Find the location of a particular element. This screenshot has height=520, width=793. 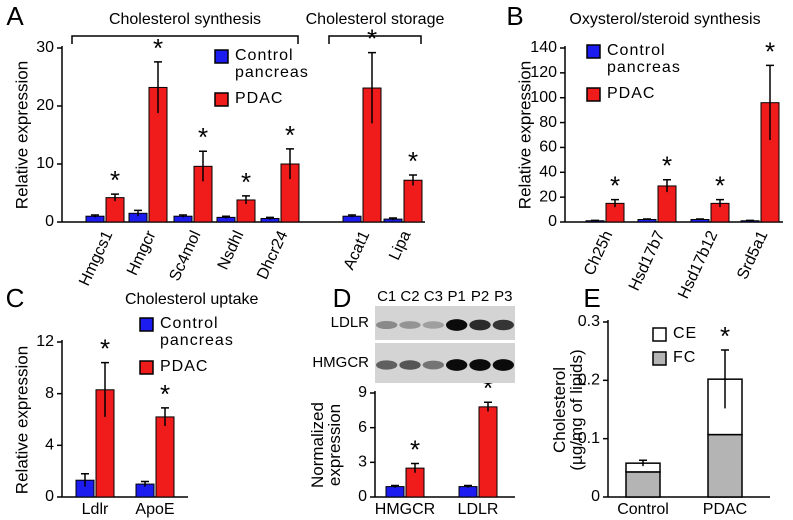

y-tick-label: 30 is located at coordinates (45, 47).